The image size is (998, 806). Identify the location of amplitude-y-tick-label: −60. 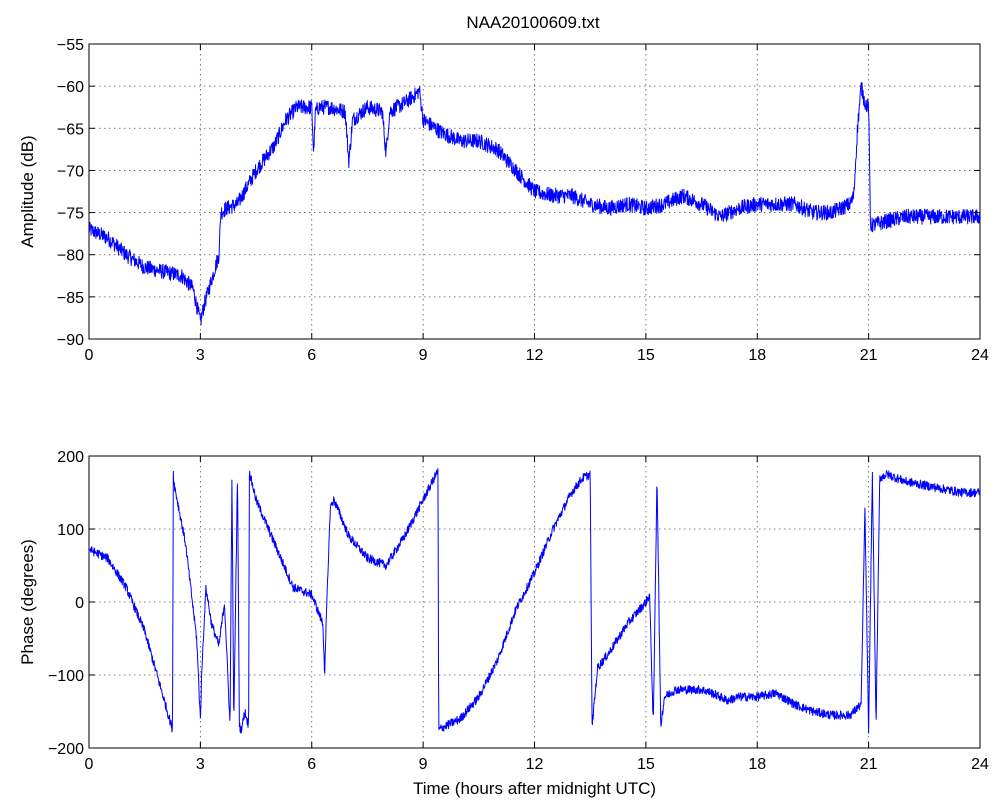
(70, 87).